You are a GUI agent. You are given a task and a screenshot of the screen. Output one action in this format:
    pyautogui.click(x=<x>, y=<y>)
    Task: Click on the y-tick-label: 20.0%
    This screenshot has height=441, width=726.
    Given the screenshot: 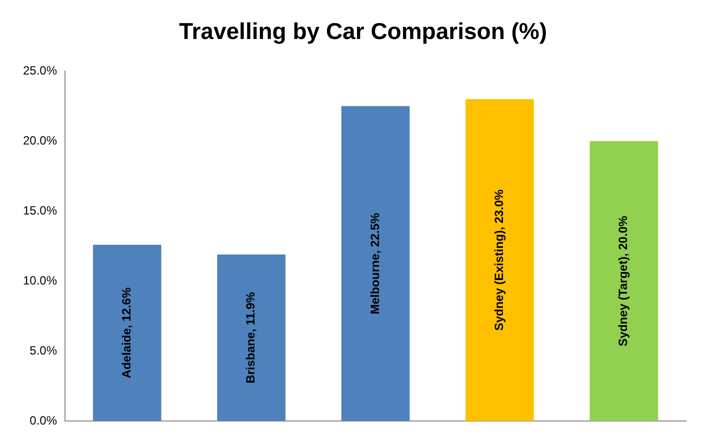 What is the action you would take?
    pyautogui.click(x=40, y=140)
    